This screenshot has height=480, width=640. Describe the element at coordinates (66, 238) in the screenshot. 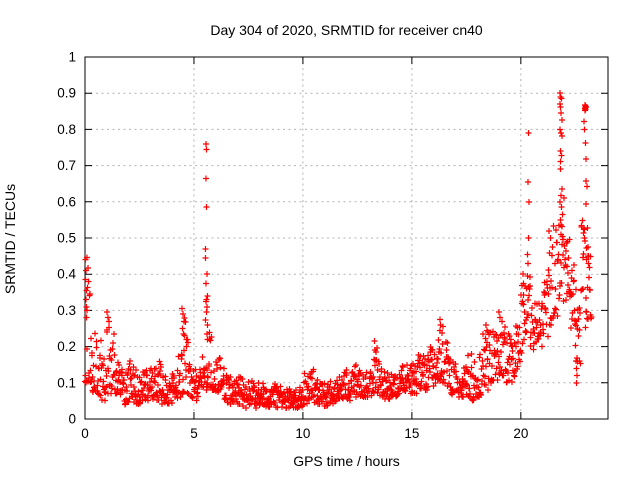

I see `y-tick-label: 0.5` at that location.